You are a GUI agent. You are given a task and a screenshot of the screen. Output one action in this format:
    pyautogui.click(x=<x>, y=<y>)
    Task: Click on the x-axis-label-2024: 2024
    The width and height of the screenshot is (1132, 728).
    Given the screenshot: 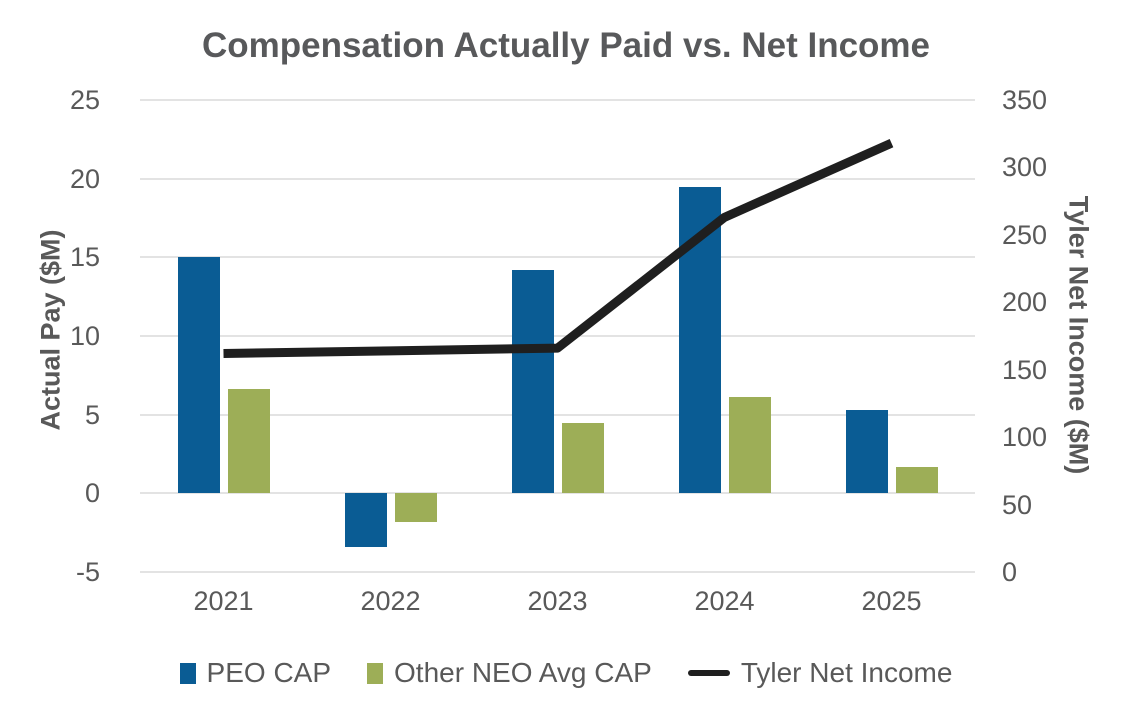 What is the action you would take?
    pyautogui.click(x=724, y=601)
    